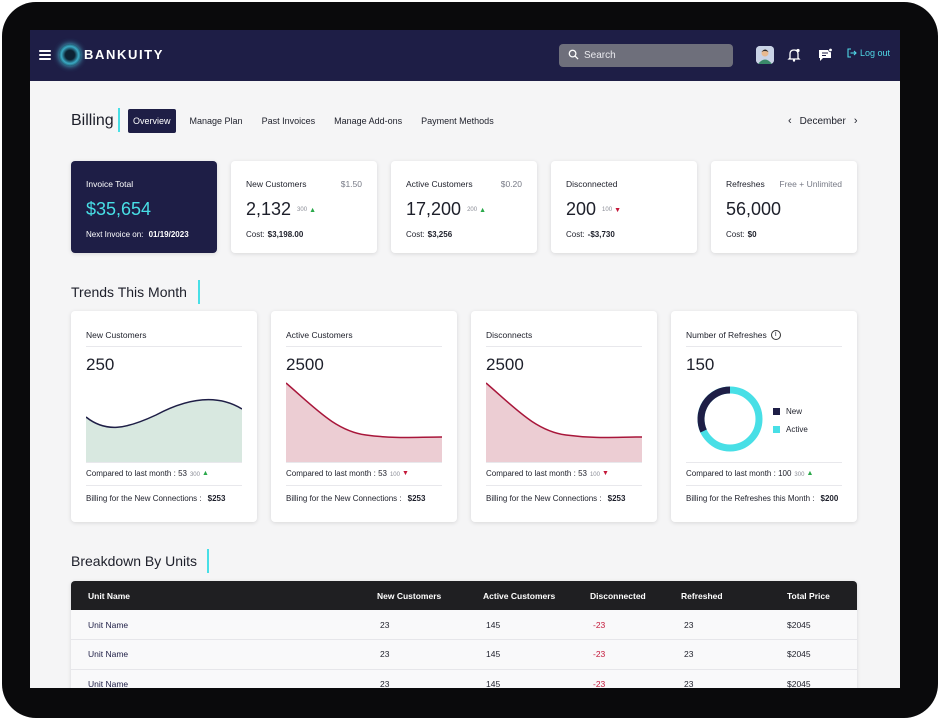 The image size is (952, 720). I want to click on kpi-value: 17,200, so click(434, 209).